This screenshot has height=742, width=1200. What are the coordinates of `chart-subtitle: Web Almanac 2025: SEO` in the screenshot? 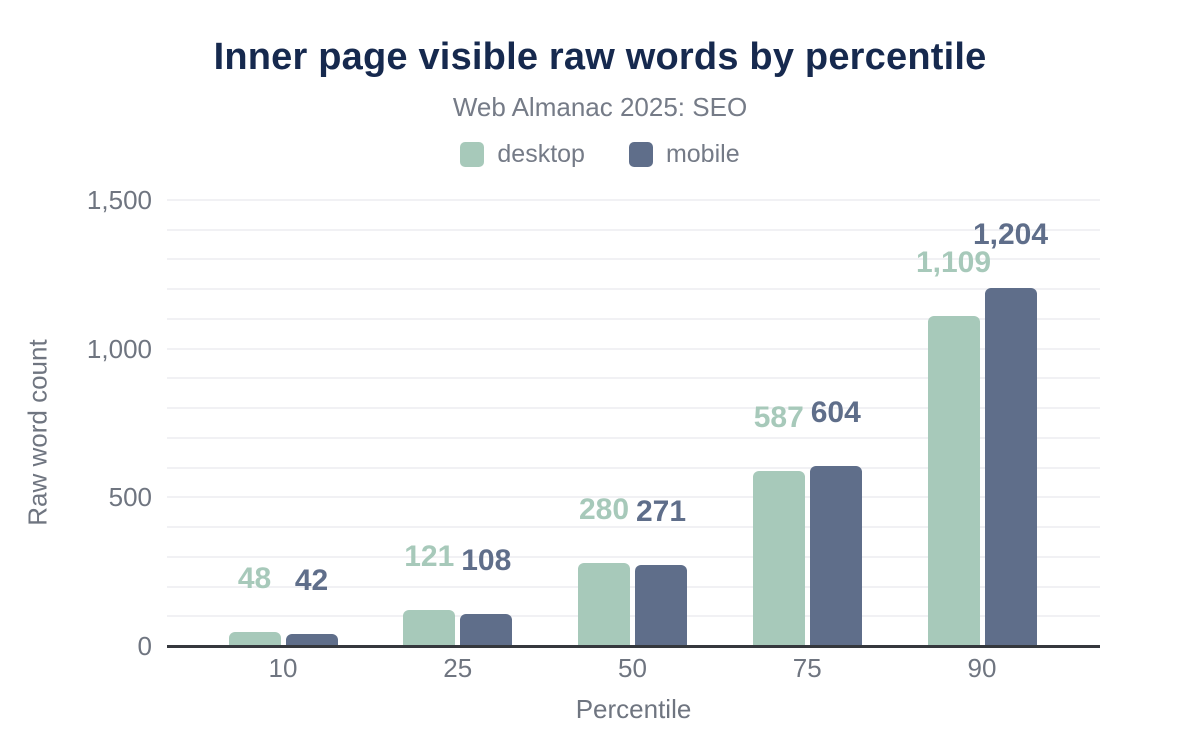 It's located at (600, 107).